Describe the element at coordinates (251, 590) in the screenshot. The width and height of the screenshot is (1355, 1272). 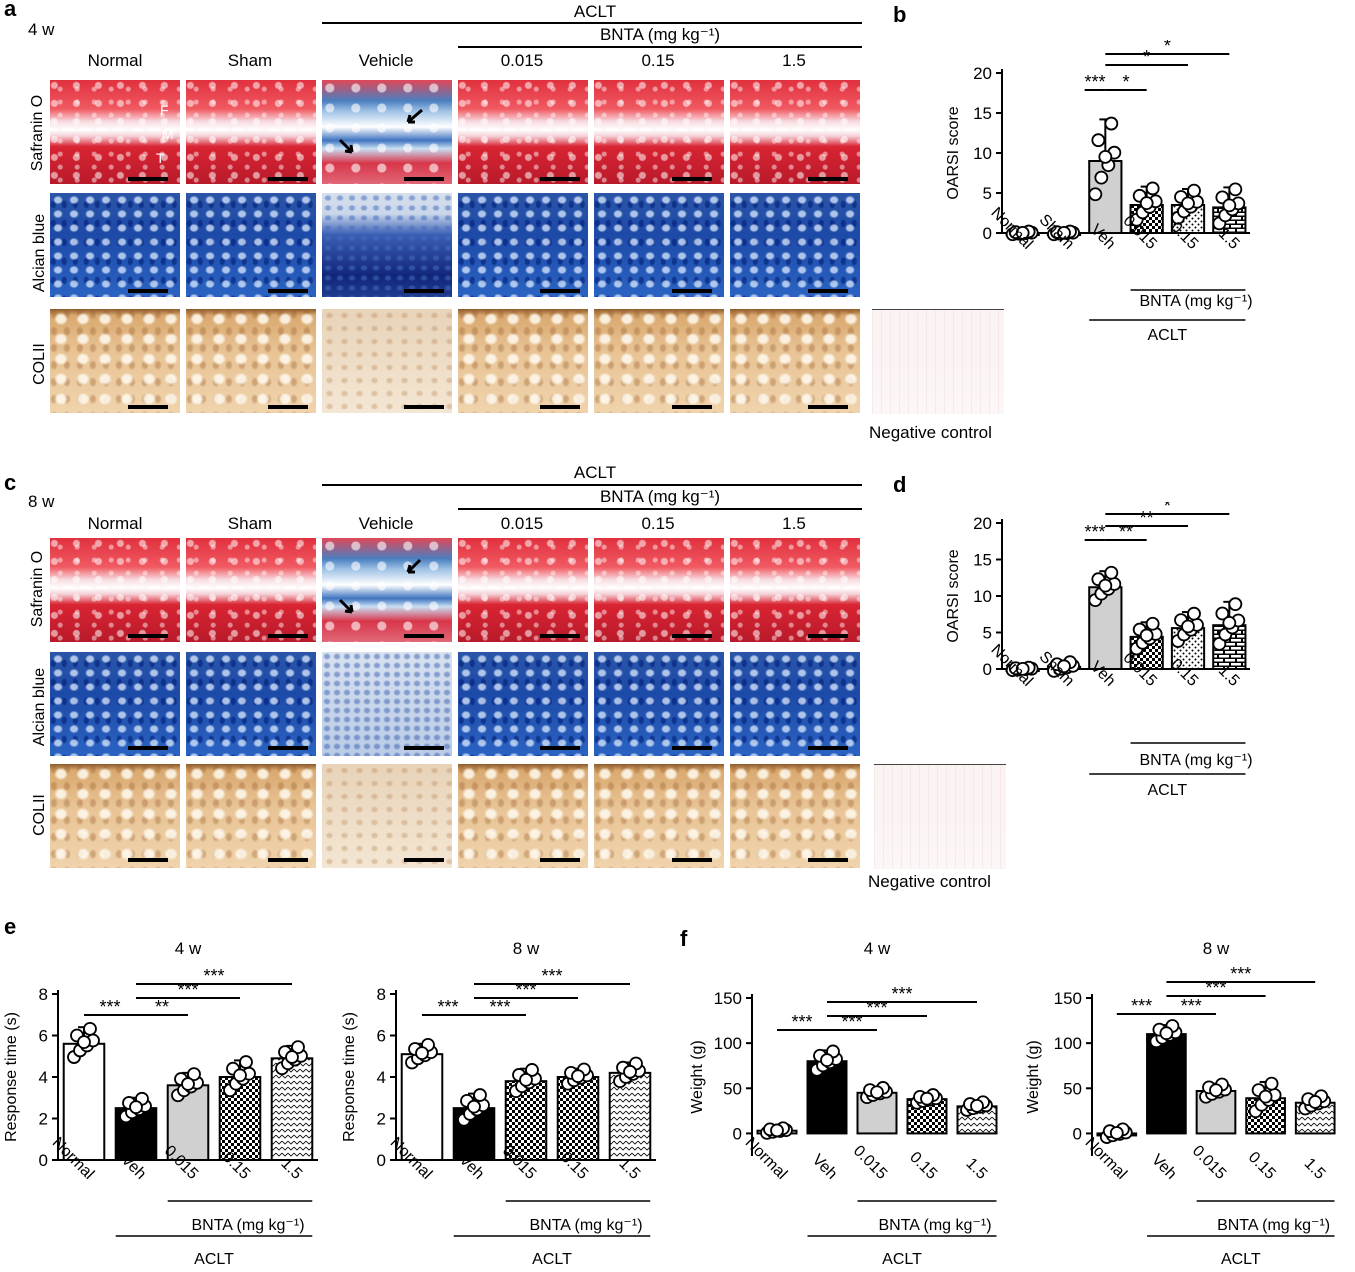
I see `micrograph-safranin-sham` at that location.